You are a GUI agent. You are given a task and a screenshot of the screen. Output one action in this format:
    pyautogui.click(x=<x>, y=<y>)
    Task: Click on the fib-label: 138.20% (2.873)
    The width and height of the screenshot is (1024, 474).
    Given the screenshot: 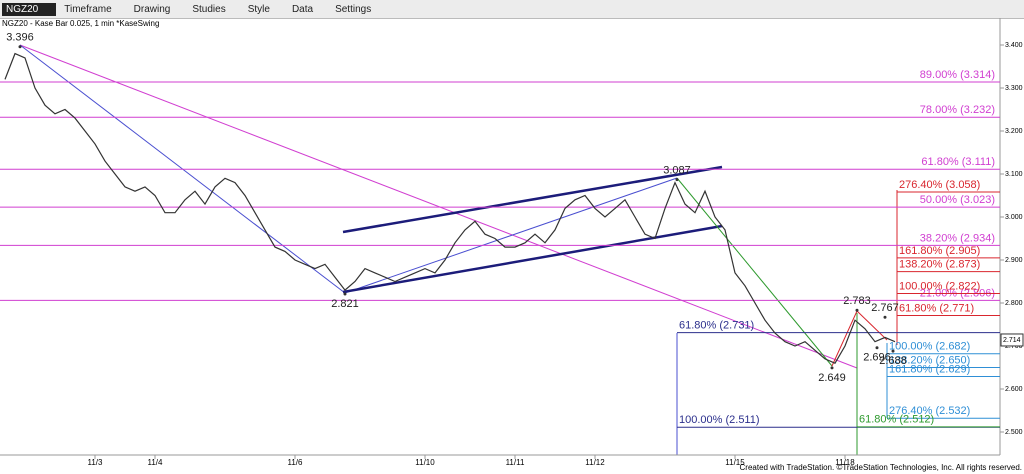 What is the action you would take?
    pyautogui.click(x=939, y=265)
    